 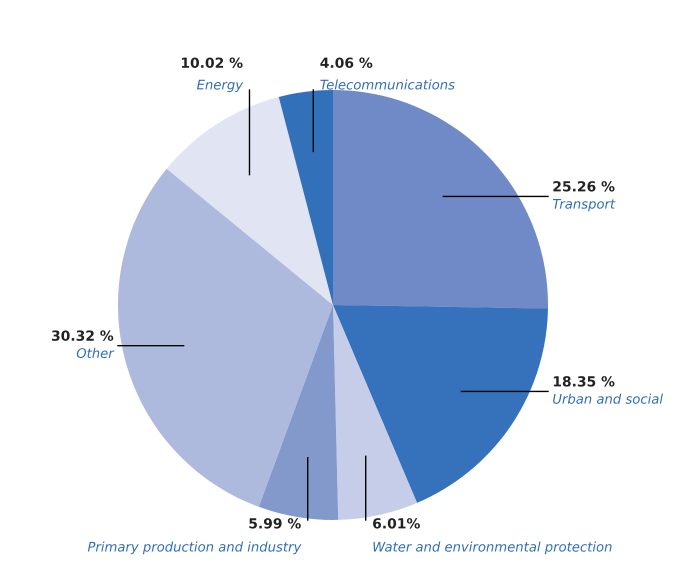 What do you see at coordinates (95, 353) in the screenshot?
I see `slice-label: Other` at bounding box center [95, 353].